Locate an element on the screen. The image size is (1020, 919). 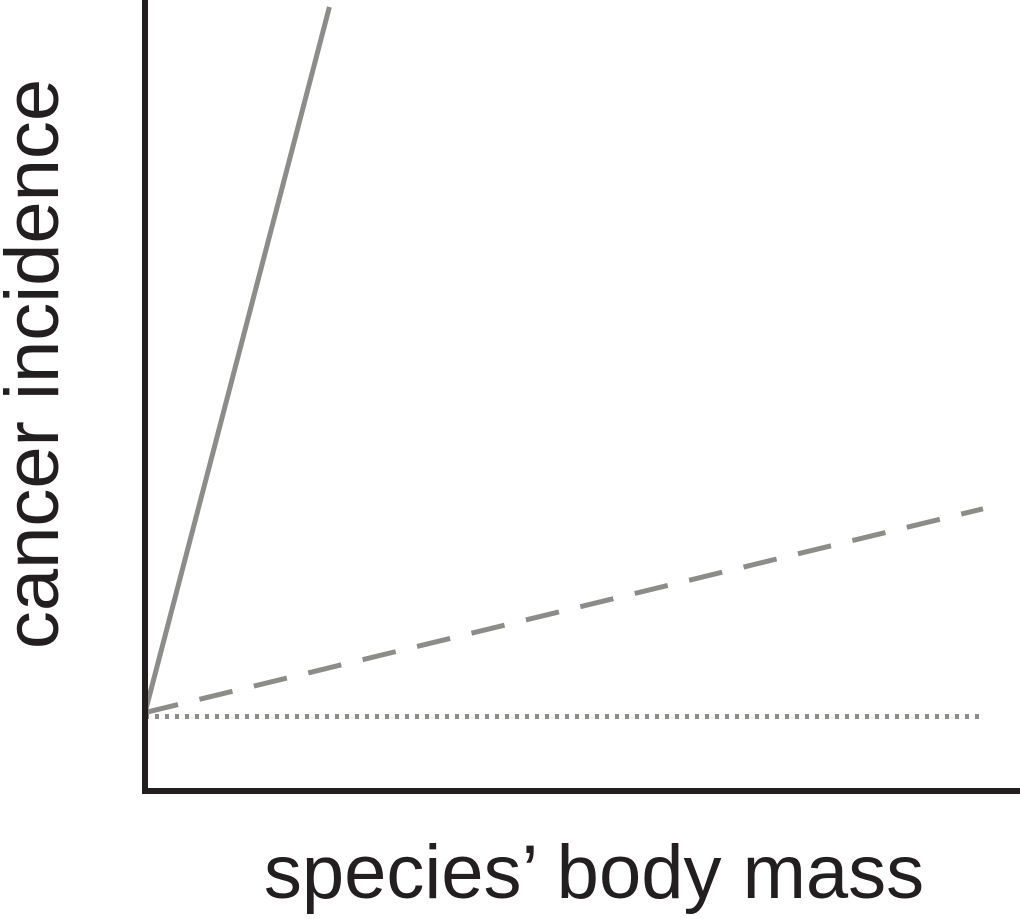
x-axis-label: species’ body mass is located at coordinates (594, 872).